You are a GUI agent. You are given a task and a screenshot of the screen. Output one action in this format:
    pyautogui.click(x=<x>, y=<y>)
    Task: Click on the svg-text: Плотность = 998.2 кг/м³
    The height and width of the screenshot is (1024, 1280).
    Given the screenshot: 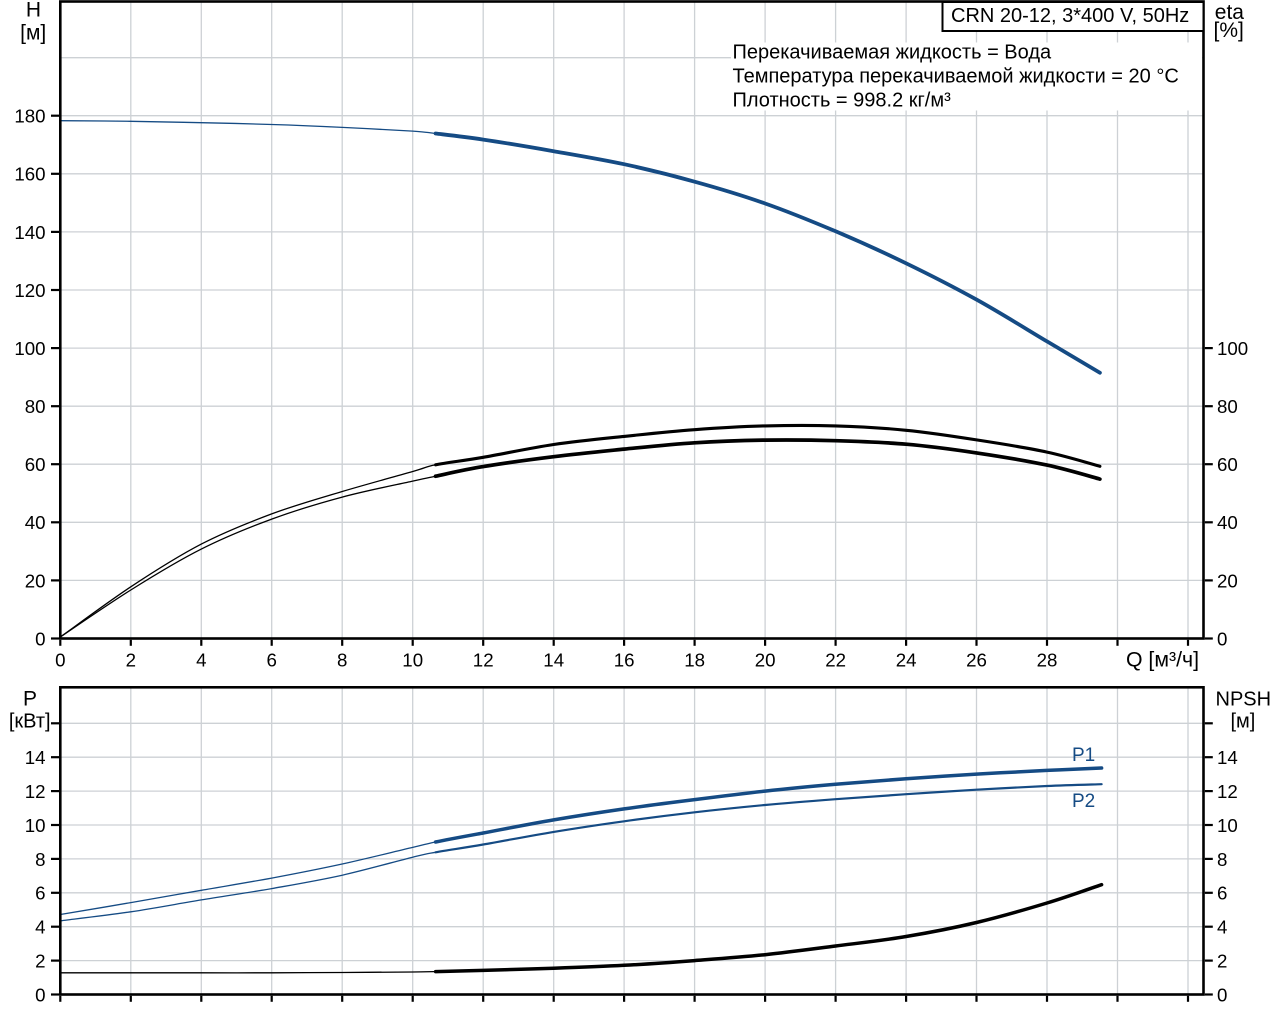 What is the action you would take?
    pyautogui.click(x=842, y=101)
    